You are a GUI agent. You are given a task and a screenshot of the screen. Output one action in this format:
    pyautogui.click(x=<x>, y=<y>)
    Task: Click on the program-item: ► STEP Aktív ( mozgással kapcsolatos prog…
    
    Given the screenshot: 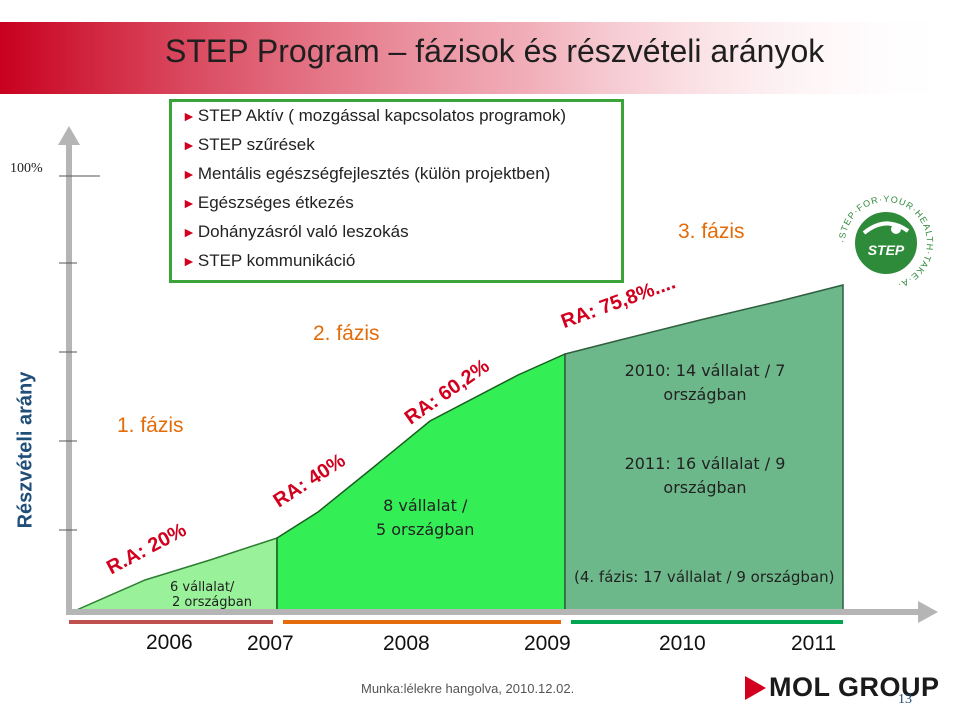 What is the action you would take?
    pyautogui.click(x=374, y=115)
    